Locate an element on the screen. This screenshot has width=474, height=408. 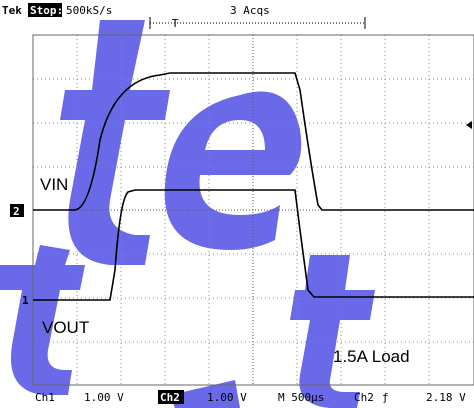
acqs: 3 Acqs is located at coordinates (250, 10).